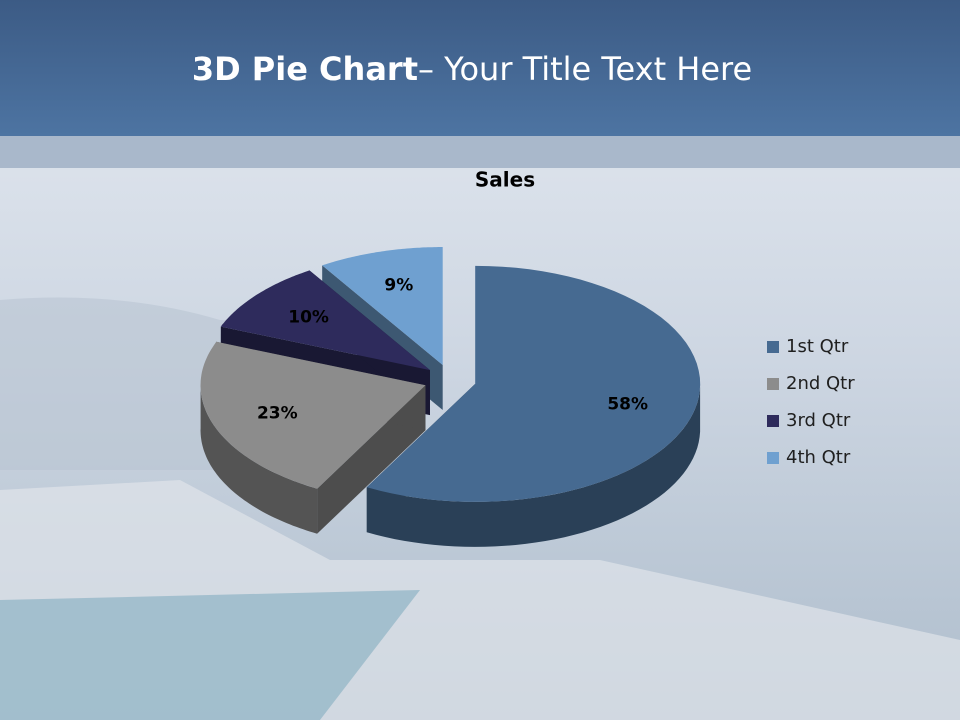 This screenshot has width=960, height=724. What do you see at coordinates (398, 286) in the screenshot?
I see `data-label: 9%` at bounding box center [398, 286].